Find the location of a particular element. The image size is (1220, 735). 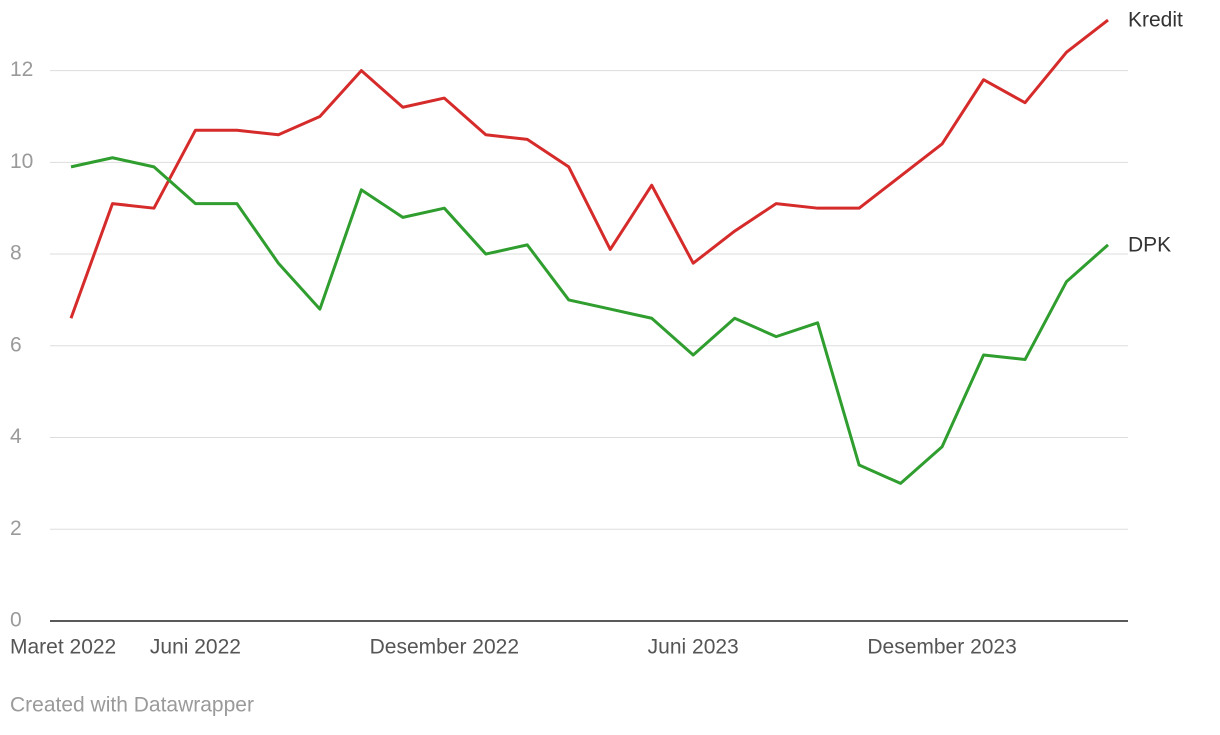

y-tick-label: 6 is located at coordinates (16, 344).